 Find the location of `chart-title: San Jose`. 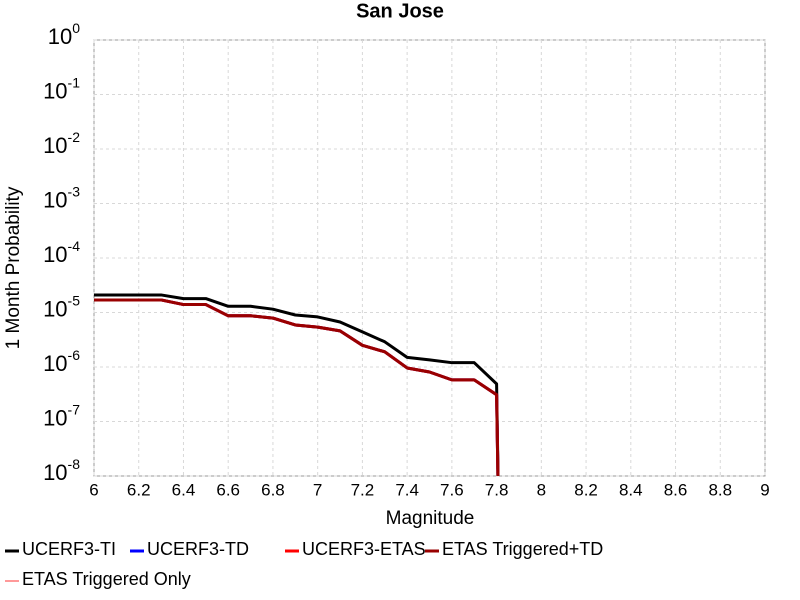

chart-title: San Jose is located at coordinates (400, 11).